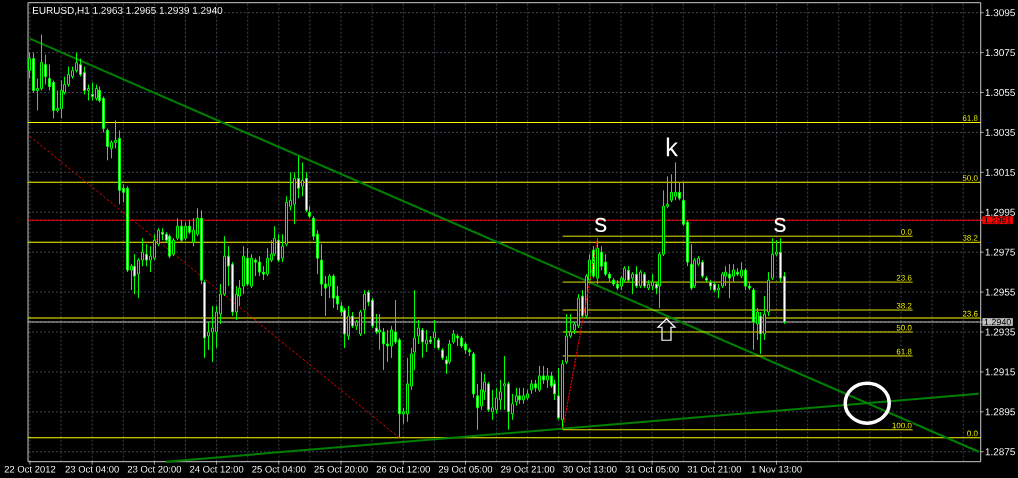 This screenshot has height=478, width=1018. I want to click on y-tick-label: 1.2940, so click(997, 322).